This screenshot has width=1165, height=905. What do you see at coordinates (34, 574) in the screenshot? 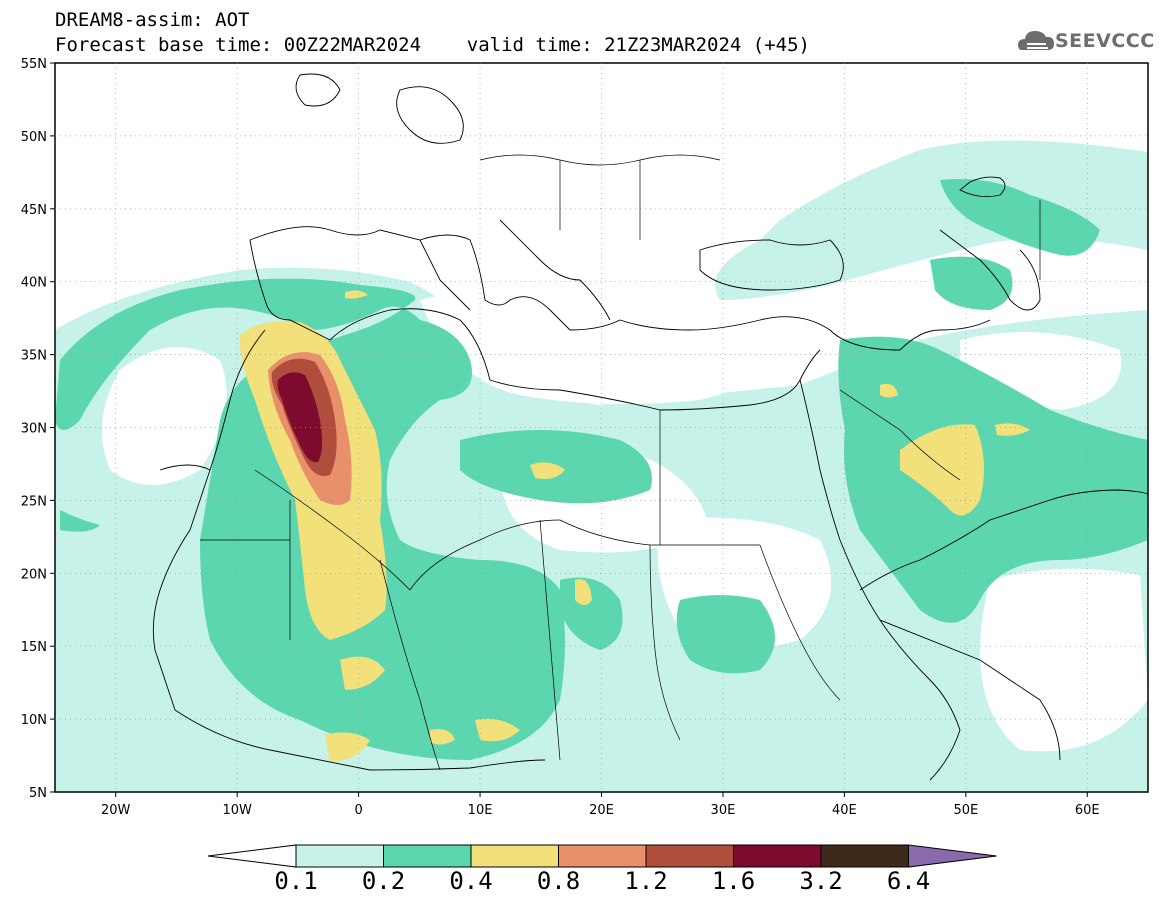
I see `latitude-label: 20N` at bounding box center [34, 574].